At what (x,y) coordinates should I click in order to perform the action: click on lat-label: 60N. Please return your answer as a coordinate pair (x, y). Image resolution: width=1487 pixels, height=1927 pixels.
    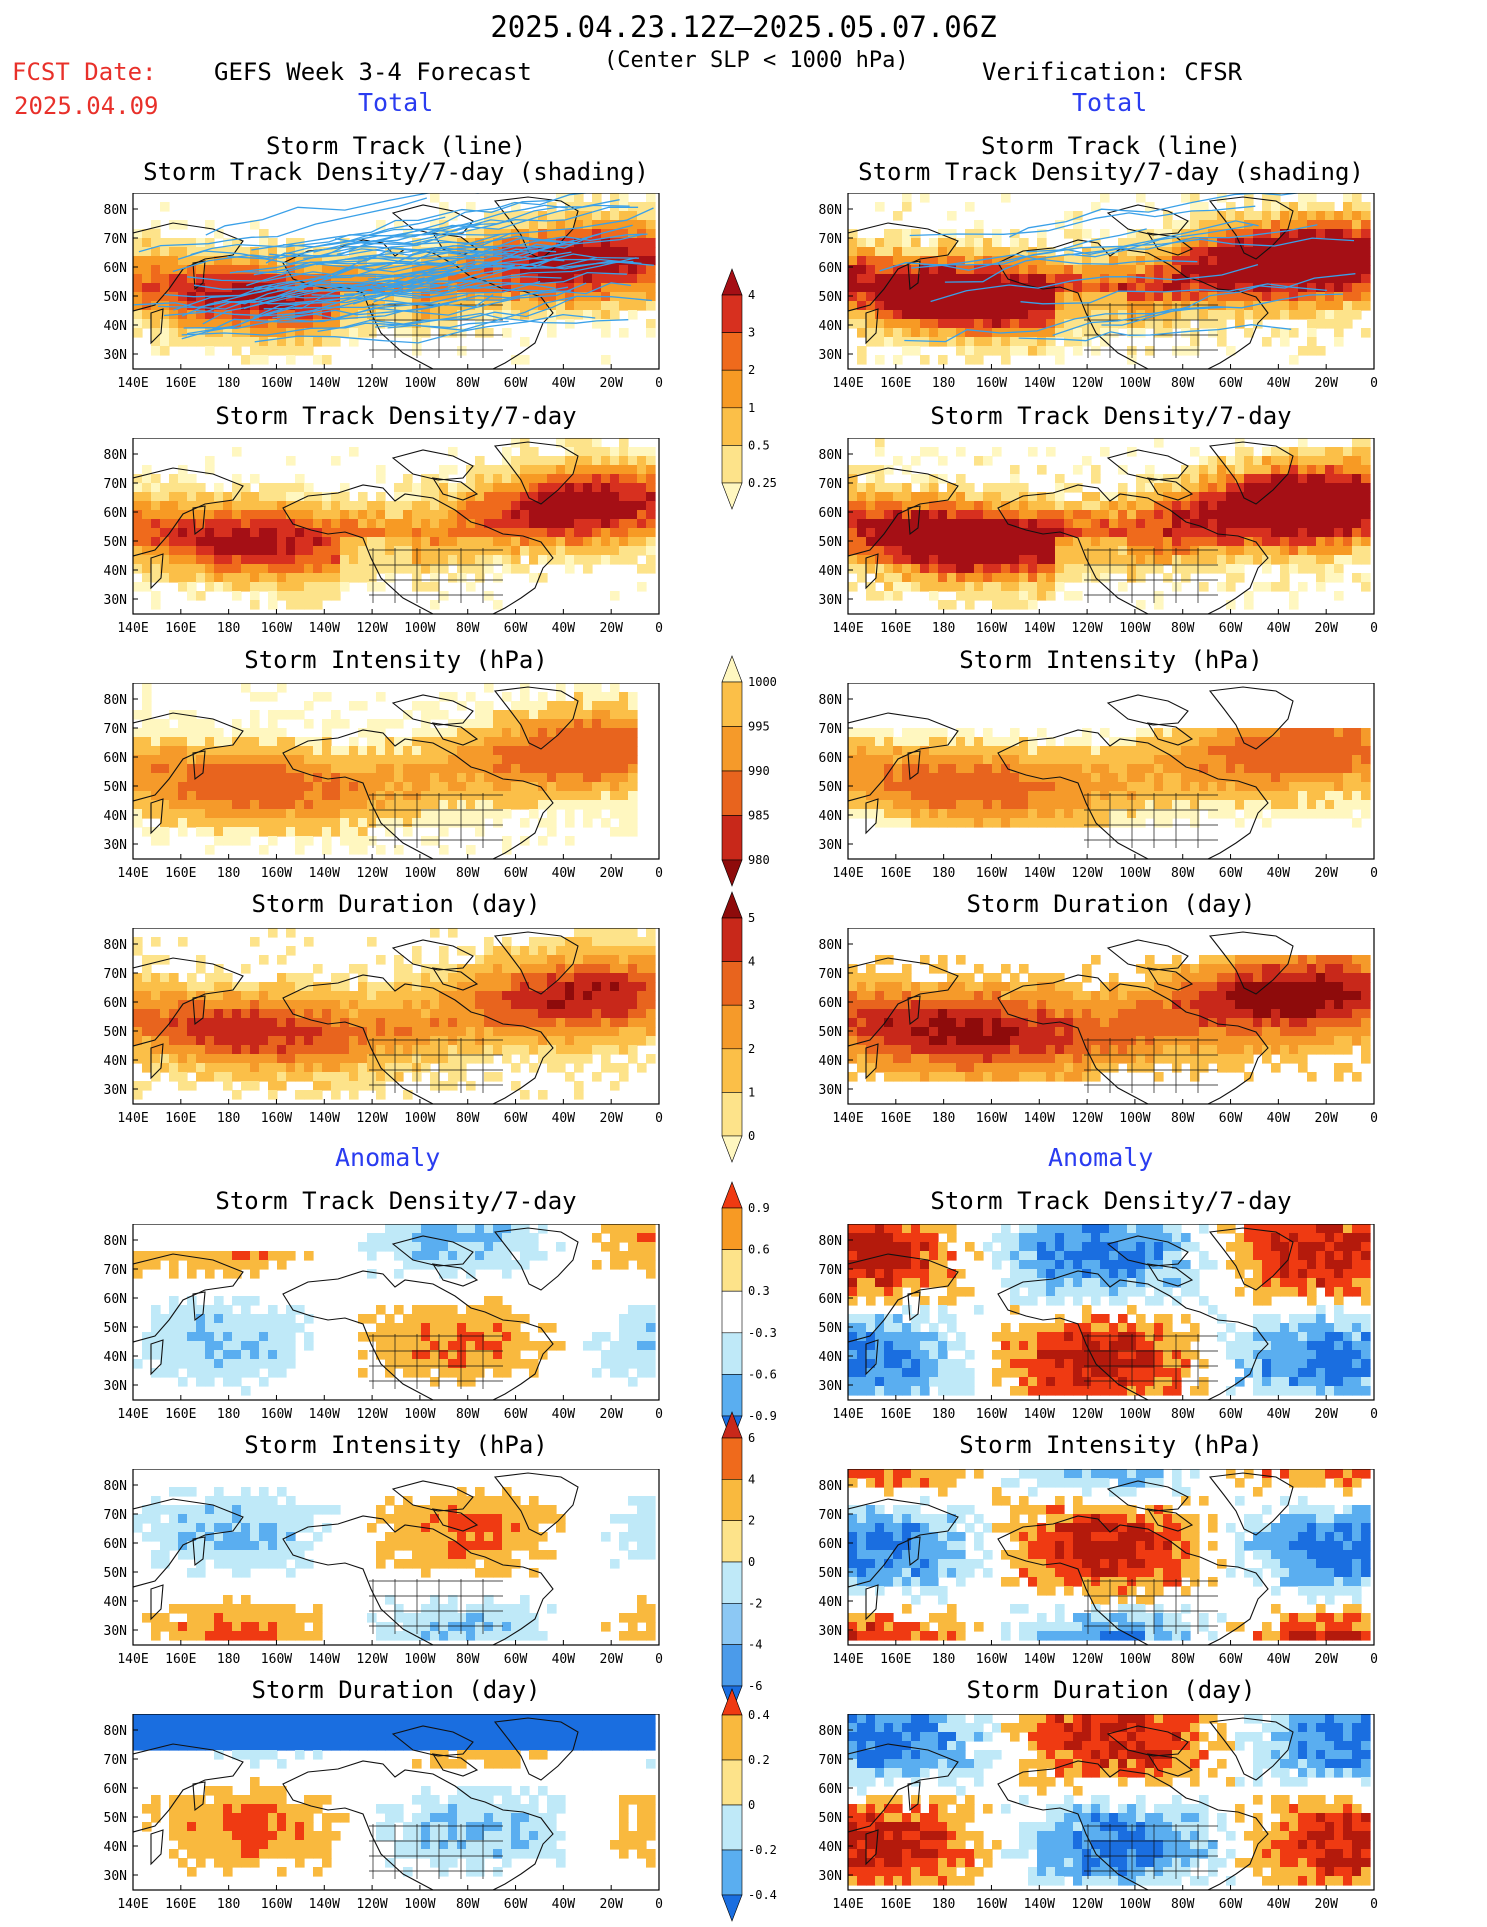
    Looking at the image, I should click on (115, 758).